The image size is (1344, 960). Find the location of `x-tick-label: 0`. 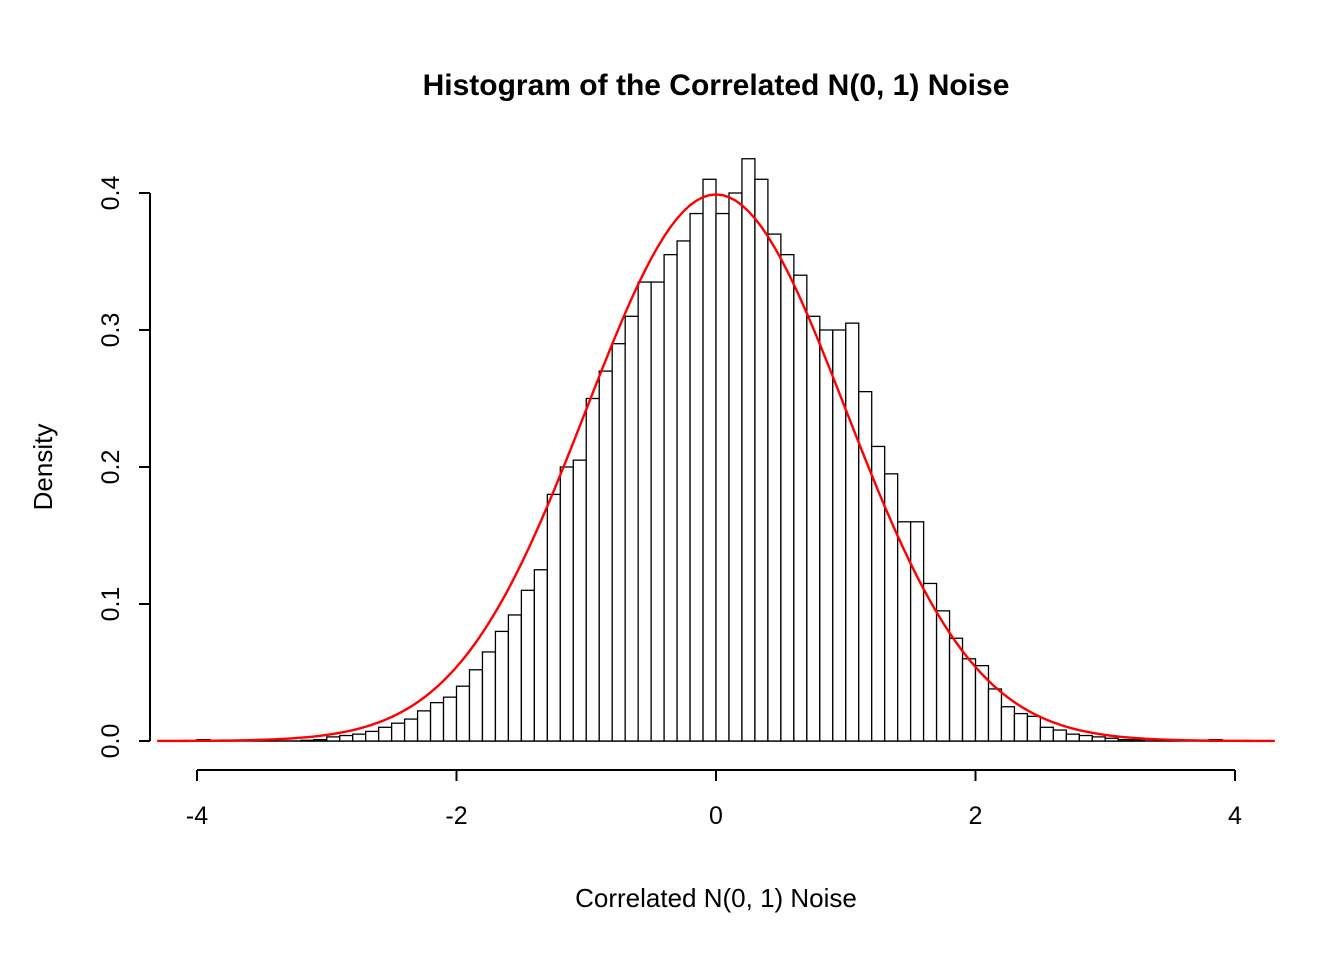

x-tick-label: 0 is located at coordinates (716, 816).